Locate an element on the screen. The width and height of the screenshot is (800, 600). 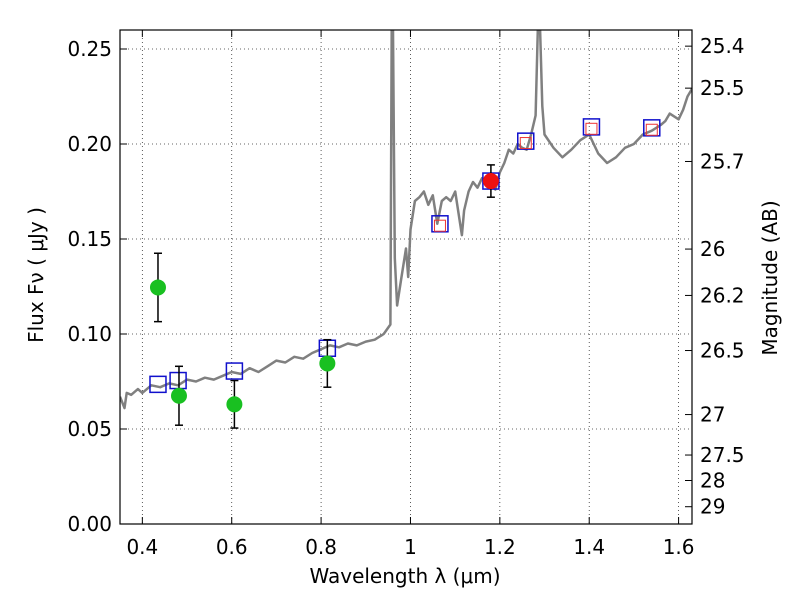
right-tick-label: 28 is located at coordinates (712, 480).